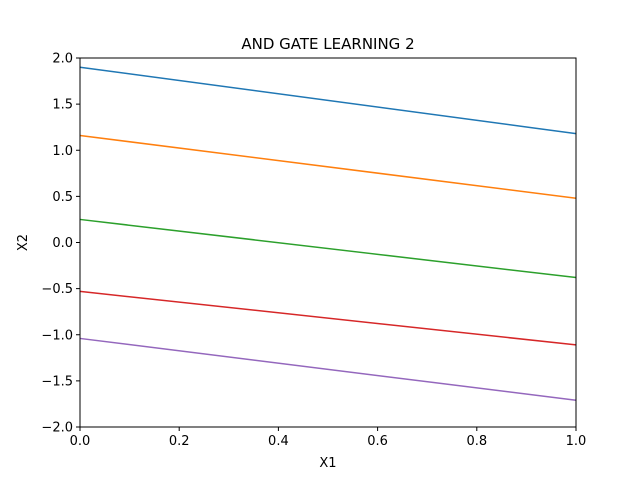 The image size is (640, 480). I want to click on y-tick-label: 0.5, so click(62, 197).